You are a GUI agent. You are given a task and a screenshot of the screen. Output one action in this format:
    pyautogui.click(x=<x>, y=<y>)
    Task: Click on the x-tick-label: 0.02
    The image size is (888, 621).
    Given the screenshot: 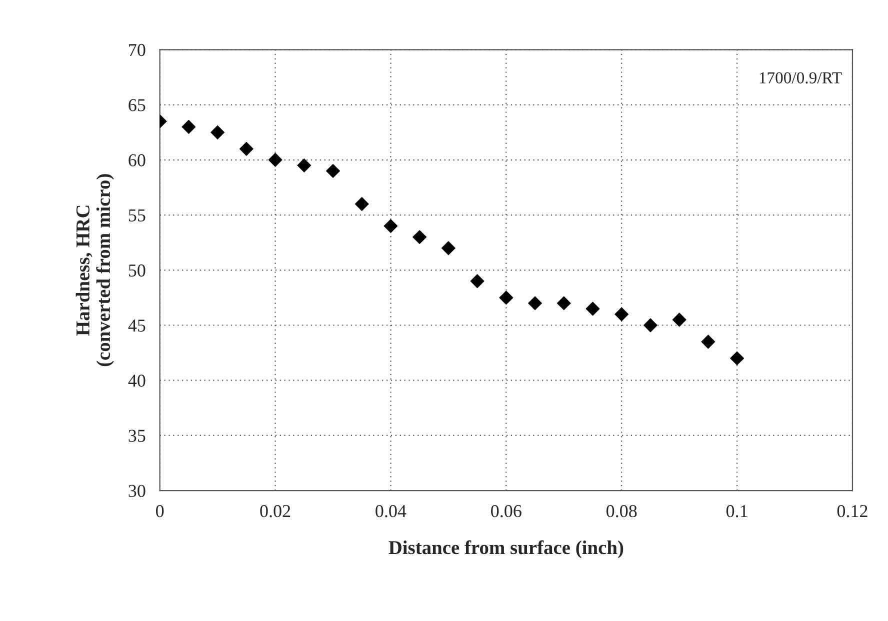 What is the action you would take?
    pyautogui.click(x=275, y=511)
    